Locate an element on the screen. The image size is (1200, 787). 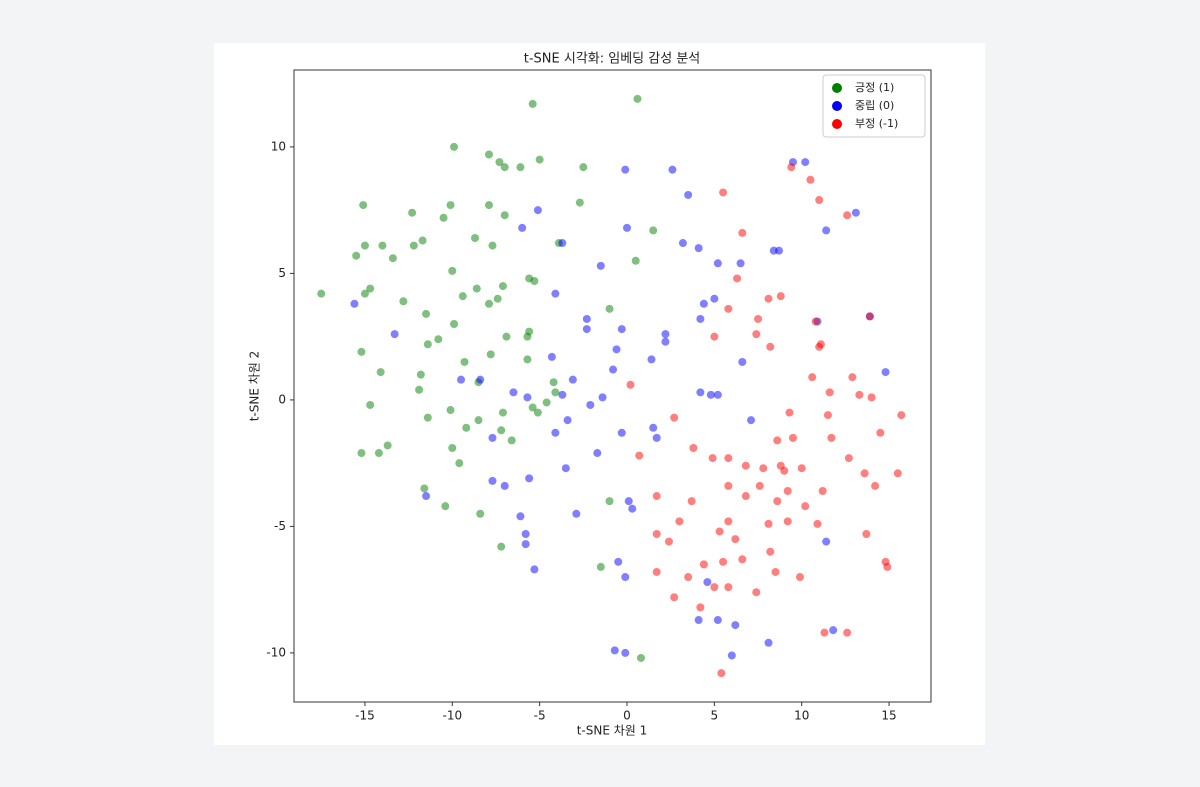
x-tick-label: 15 is located at coordinates (888, 716).